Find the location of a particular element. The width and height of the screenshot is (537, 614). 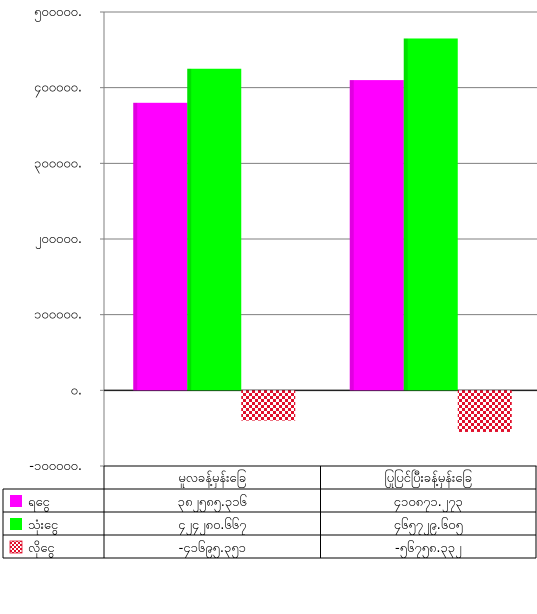

data-value-label: -၄၁၆၉၅.၃၅၁ is located at coordinates (212, 549).